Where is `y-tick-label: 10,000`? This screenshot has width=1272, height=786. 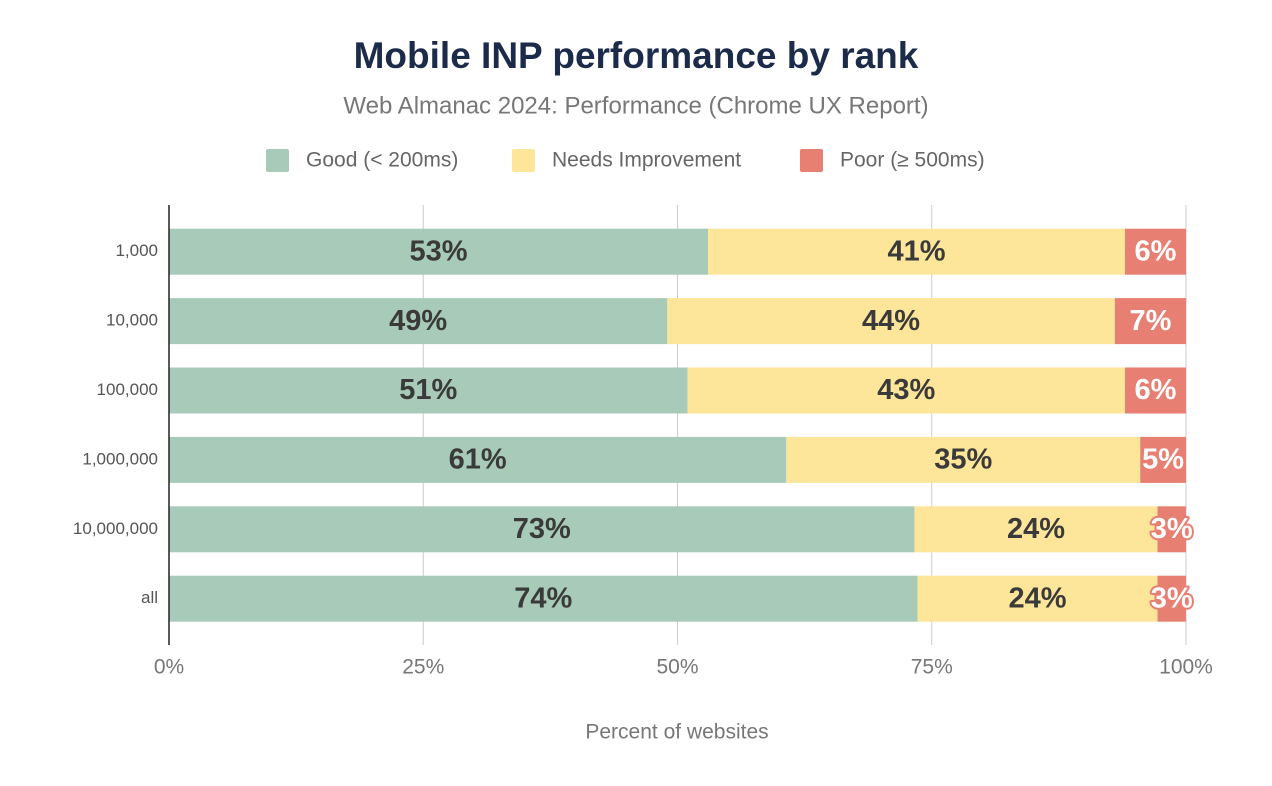 y-tick-label: 10,000 is located at coordinates (132, 320).